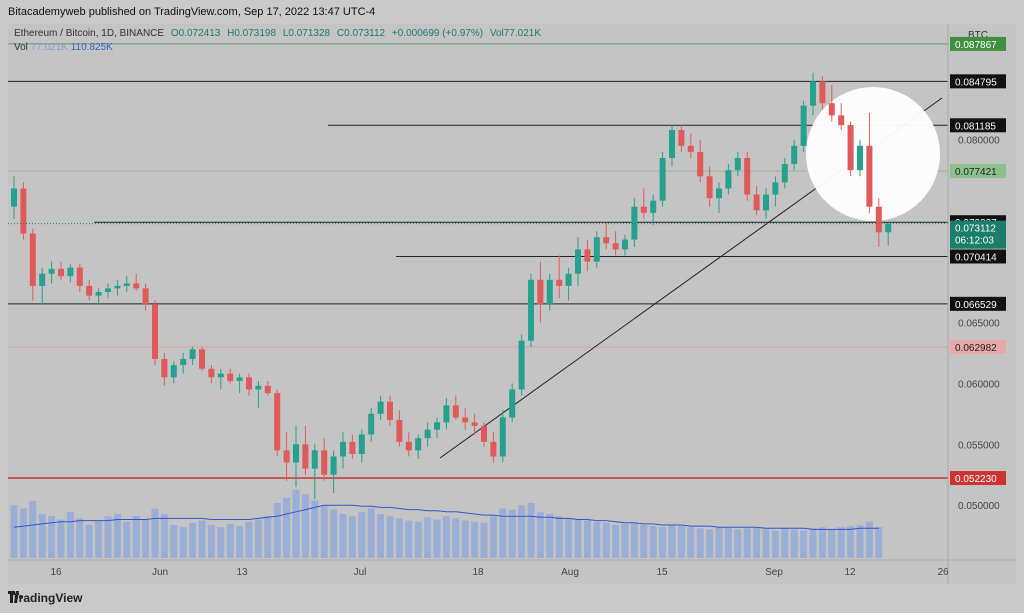 This screenshot has height=613, width=1024. I want to click on volume-legend: Vol 77.021K 110.825K, so click(63, 47).